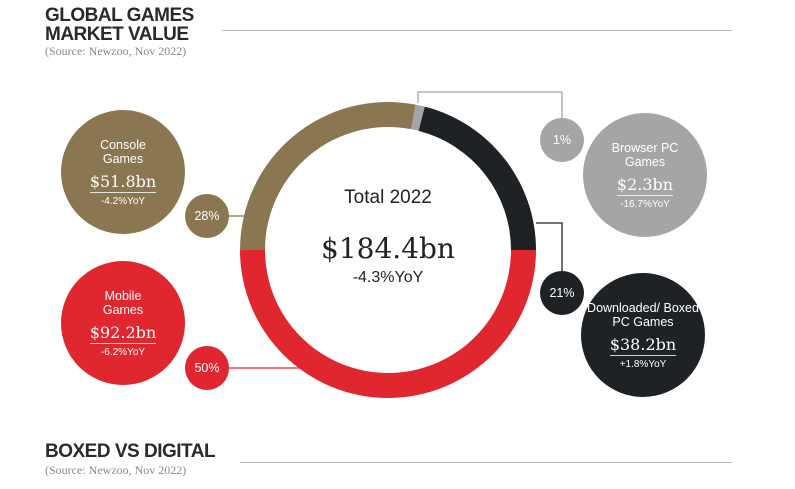 The width and height of the screenshot is (795, 489). What do you see at coordinates (116, 470) in the screenshot?
I see `section-source: (Source: Newzoo, Nov 2022)` at bounding box center [116, 470].